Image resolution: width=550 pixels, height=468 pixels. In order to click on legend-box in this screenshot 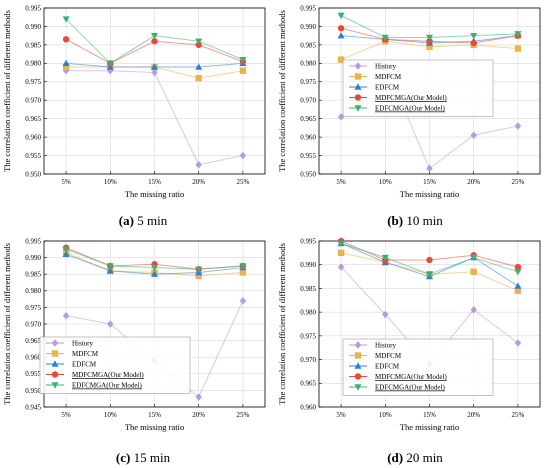, I will do `click(418, 88)`.